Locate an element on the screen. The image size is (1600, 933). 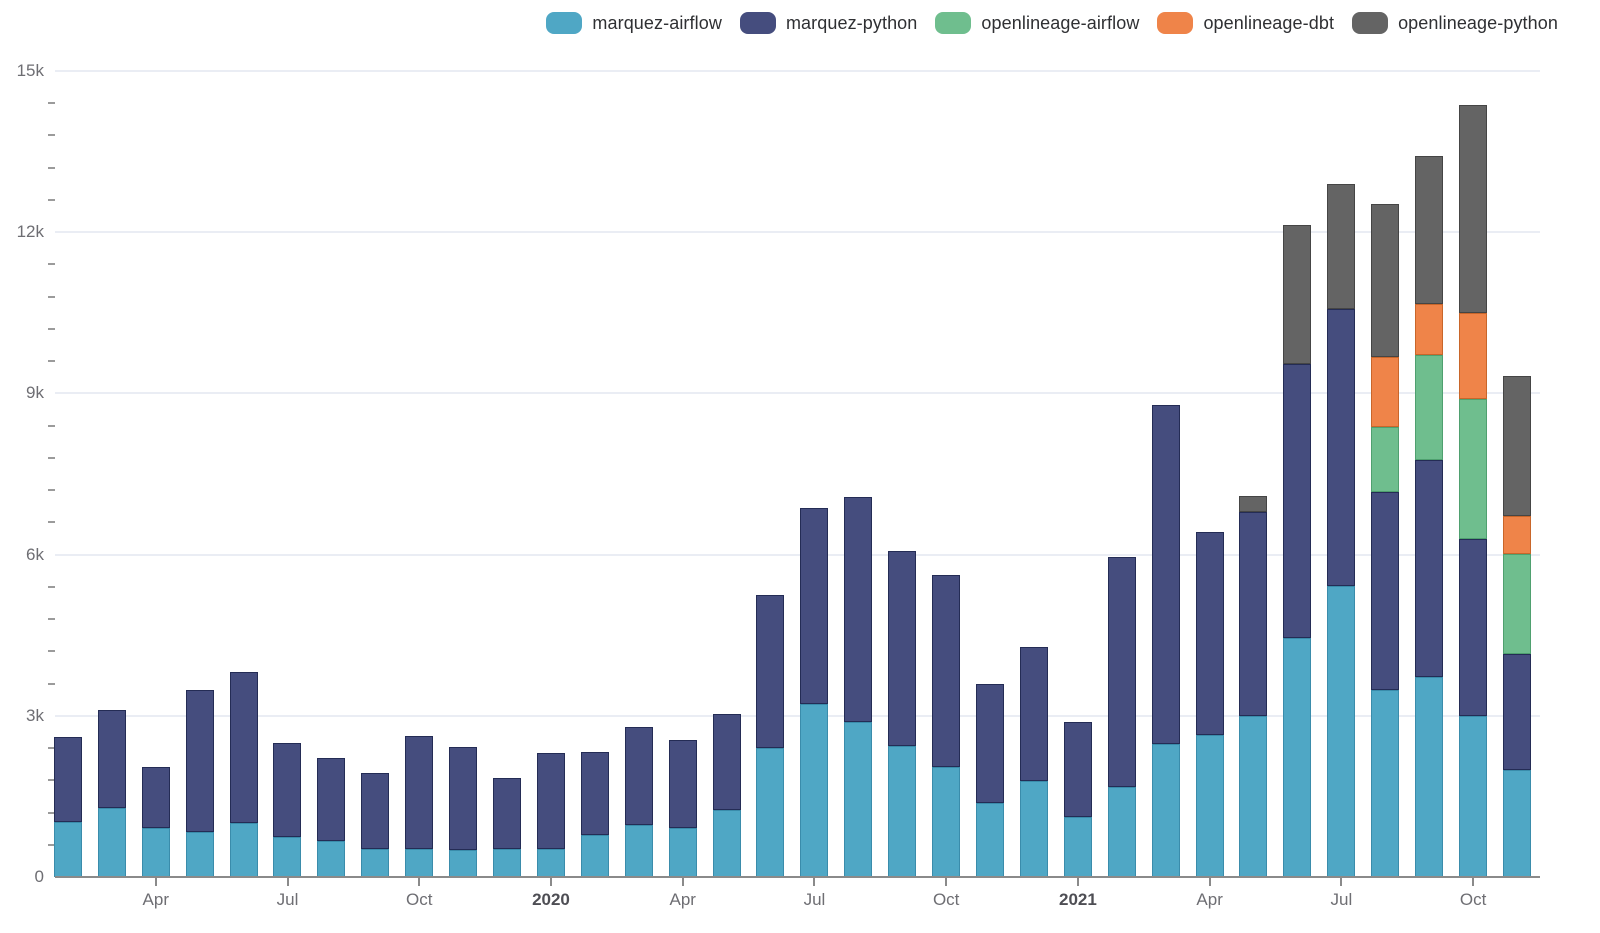
y-axis-label-12k: 12k is located at coordinates (30, 232).